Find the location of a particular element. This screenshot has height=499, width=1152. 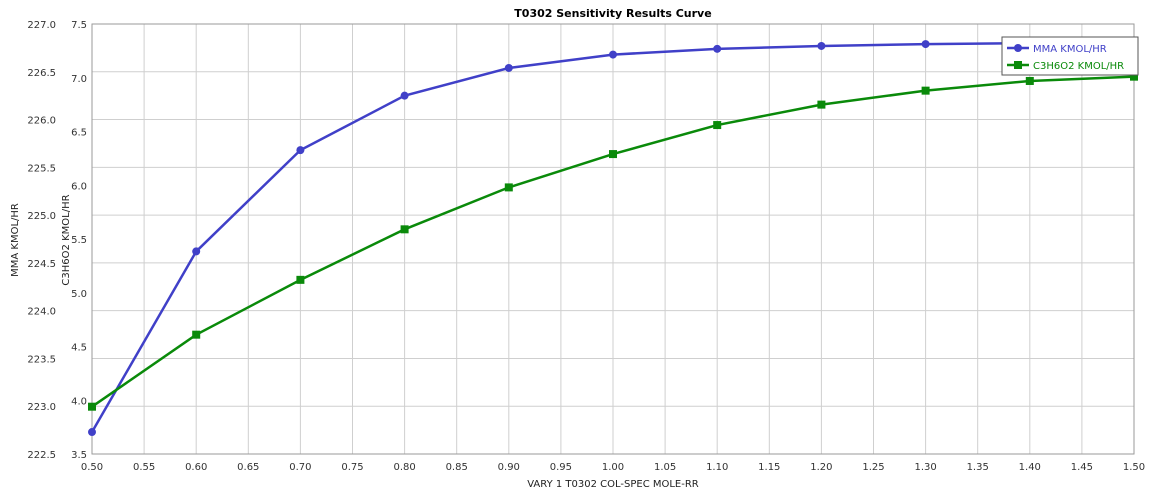

x-tick-label: 1.35 is located at coordinates (978, 467).